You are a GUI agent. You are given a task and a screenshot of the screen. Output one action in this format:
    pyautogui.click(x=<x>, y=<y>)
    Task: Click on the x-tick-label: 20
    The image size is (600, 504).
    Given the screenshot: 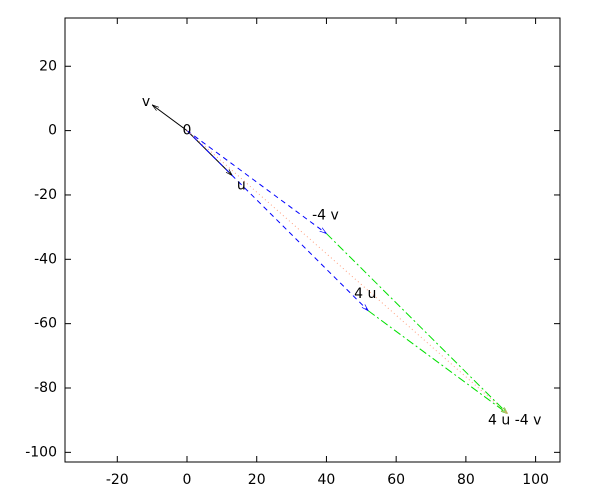 What is the action you would take?
    pyautogui.click(x=257, y=480)
    